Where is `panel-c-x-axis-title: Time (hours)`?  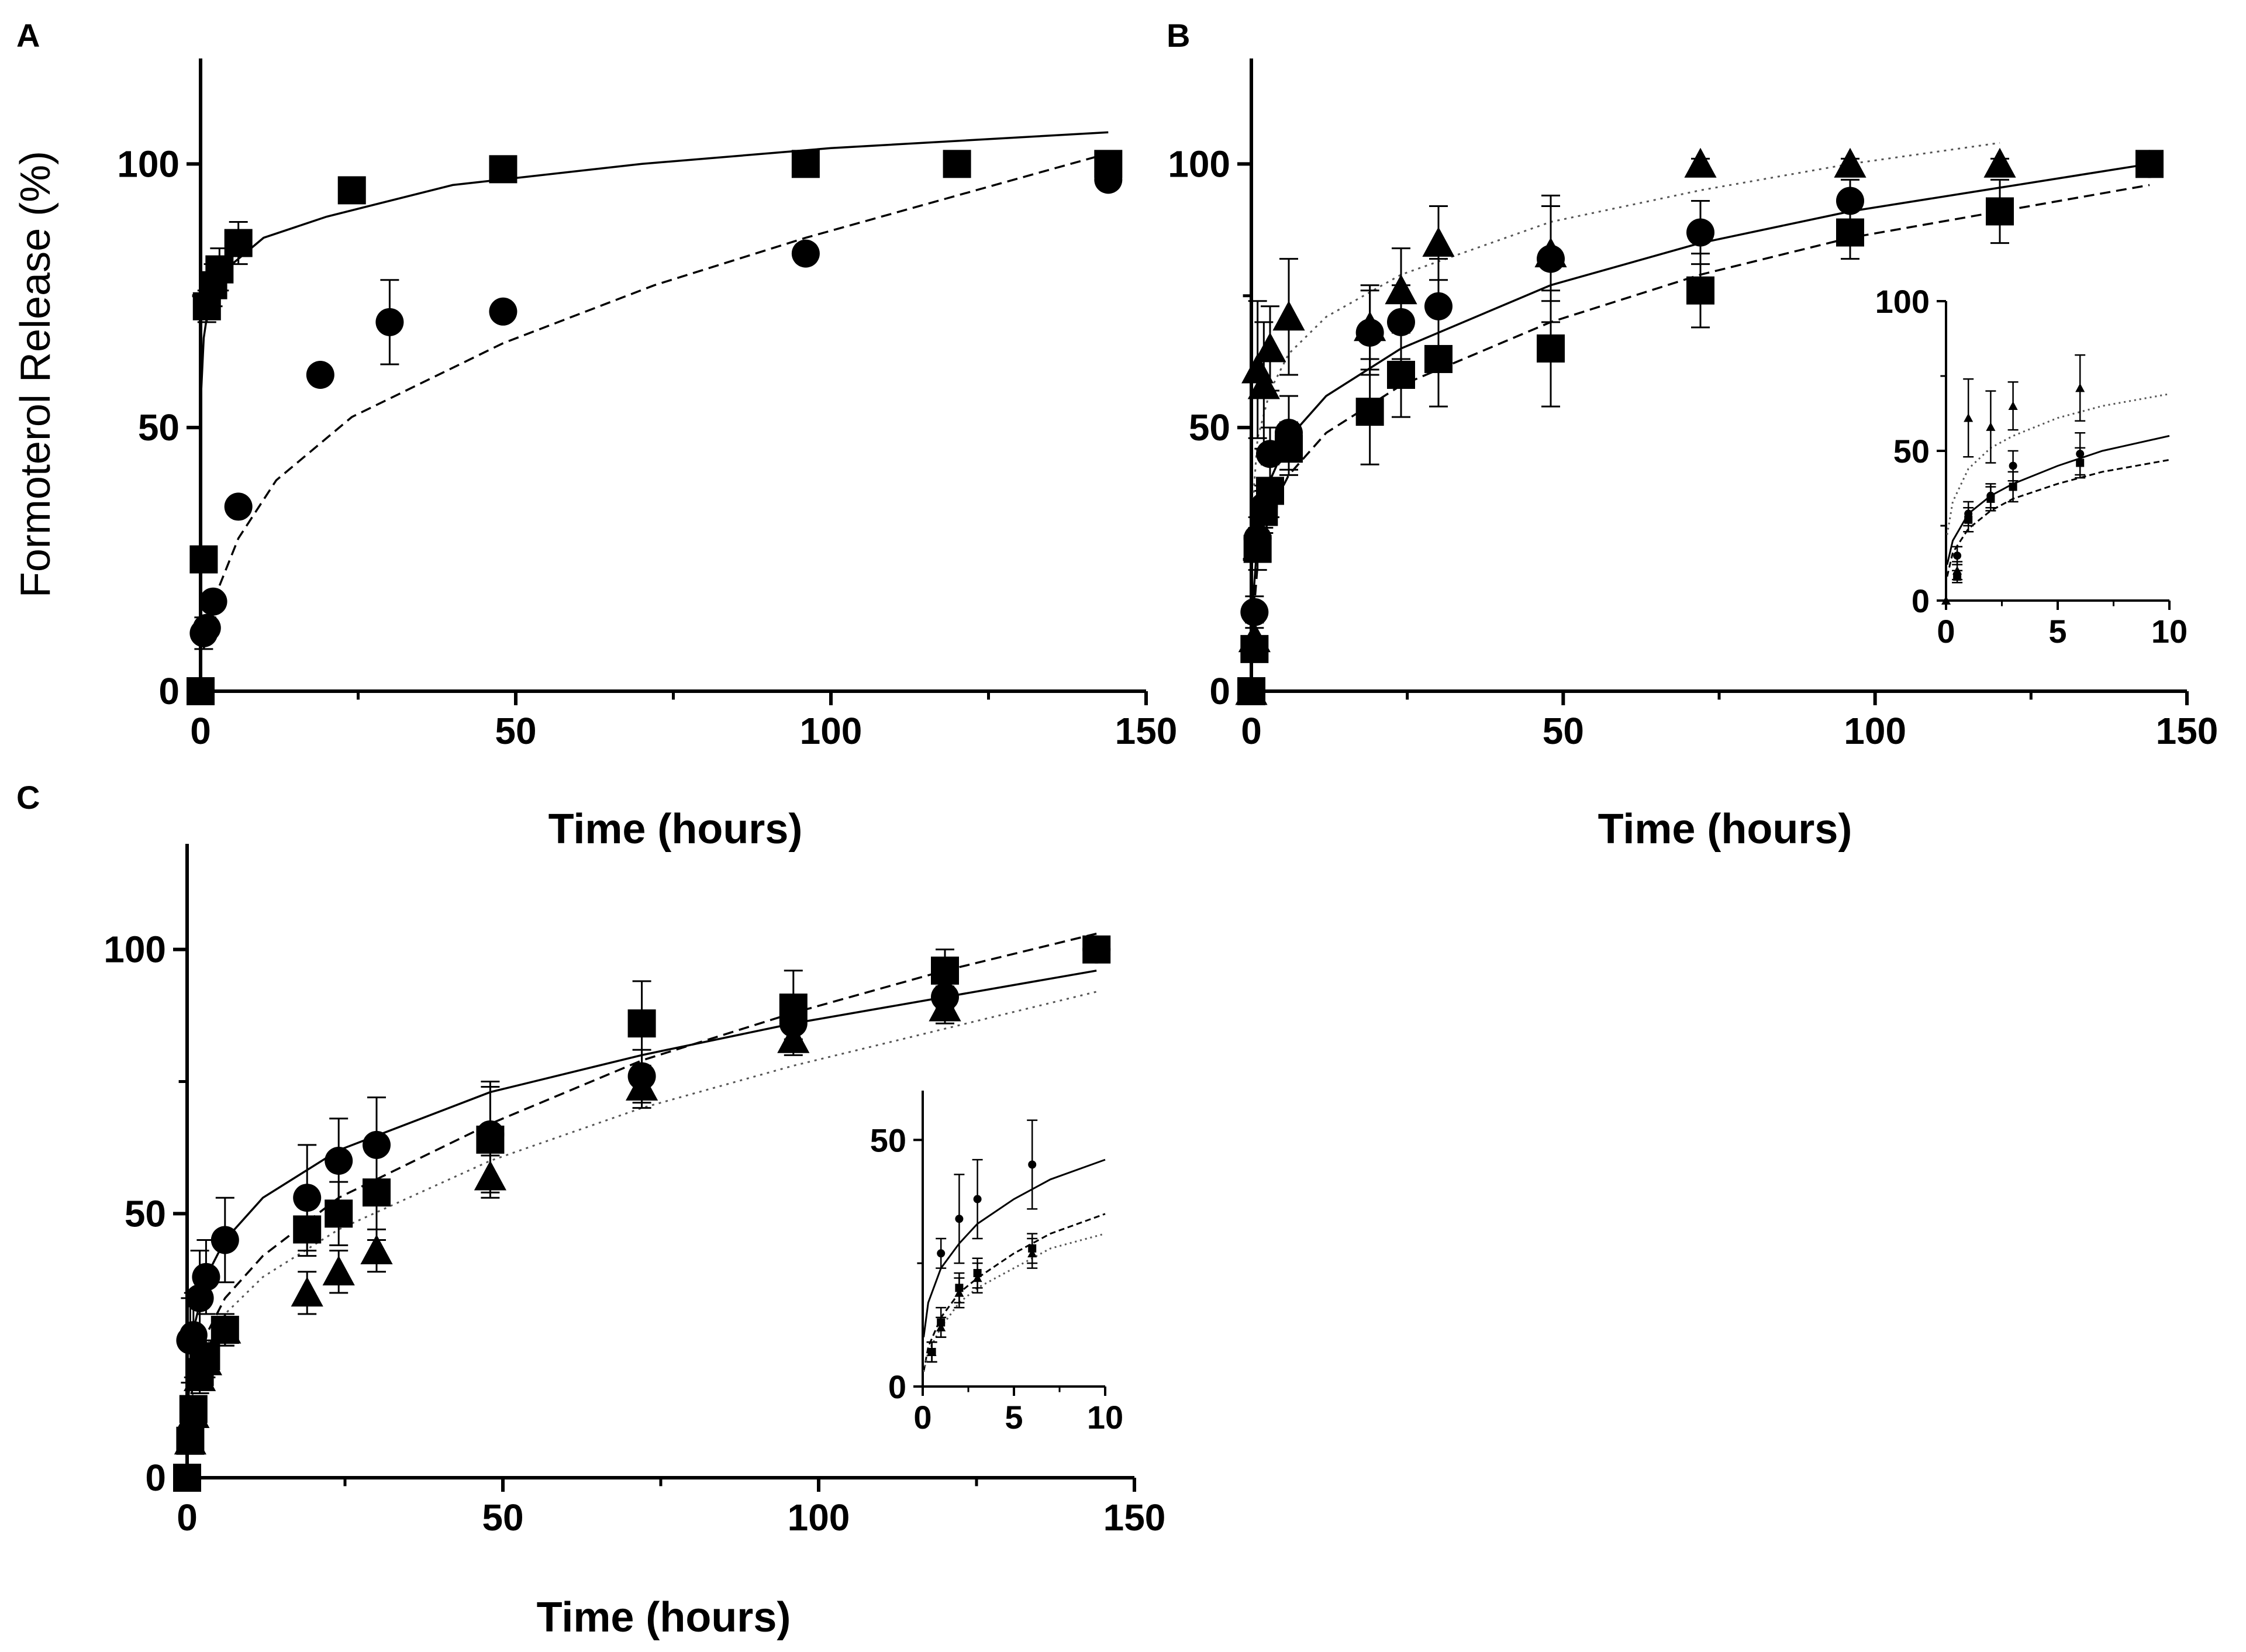 panel-c-x-axis-title: Time (hours) is located at coordinates (664, 1617).